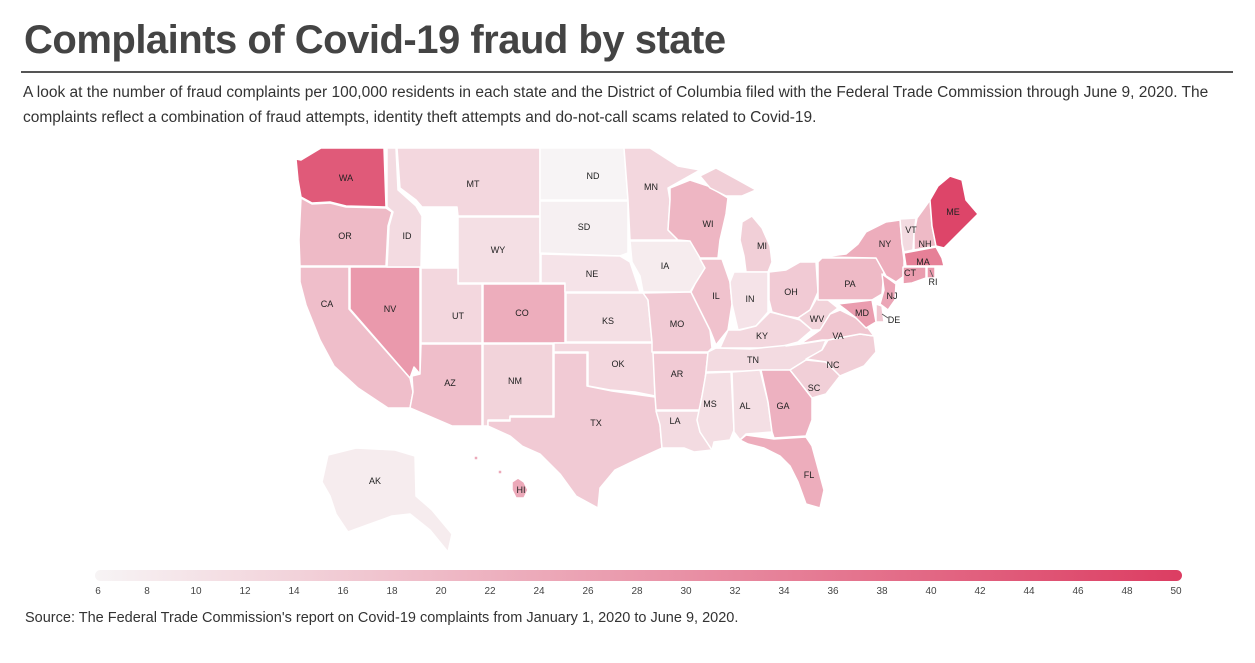  I want to click on legend-tick-label: 28, so click(637, 591).